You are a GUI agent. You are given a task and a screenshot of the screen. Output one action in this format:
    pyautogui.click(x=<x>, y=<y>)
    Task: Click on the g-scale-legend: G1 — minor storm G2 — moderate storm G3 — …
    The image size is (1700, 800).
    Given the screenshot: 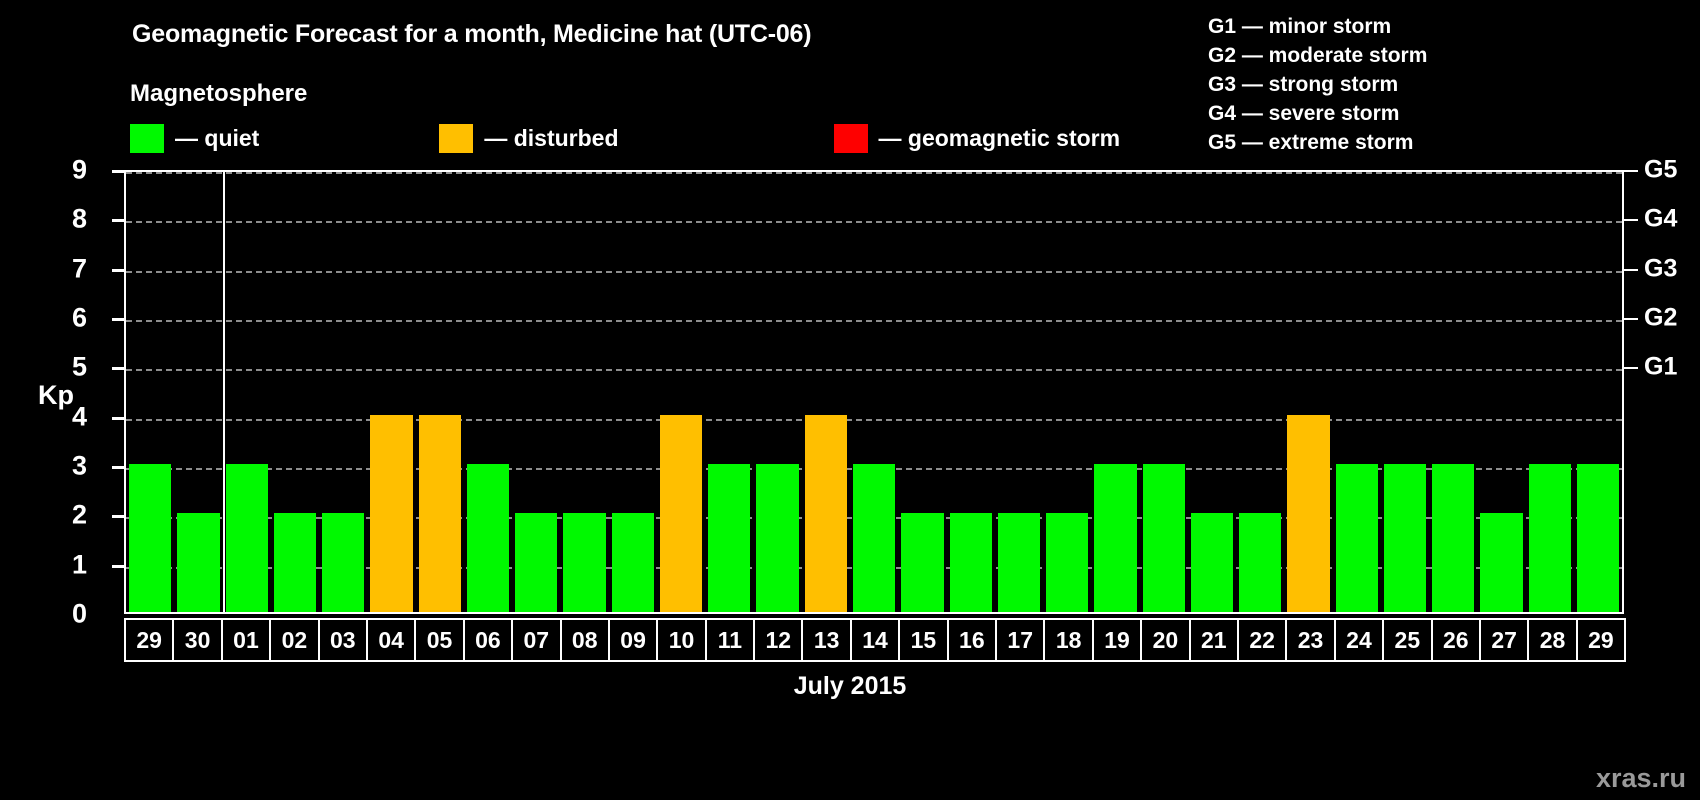 What is the action you would take?
    pyautogui.click(x=1317, y=84)
    